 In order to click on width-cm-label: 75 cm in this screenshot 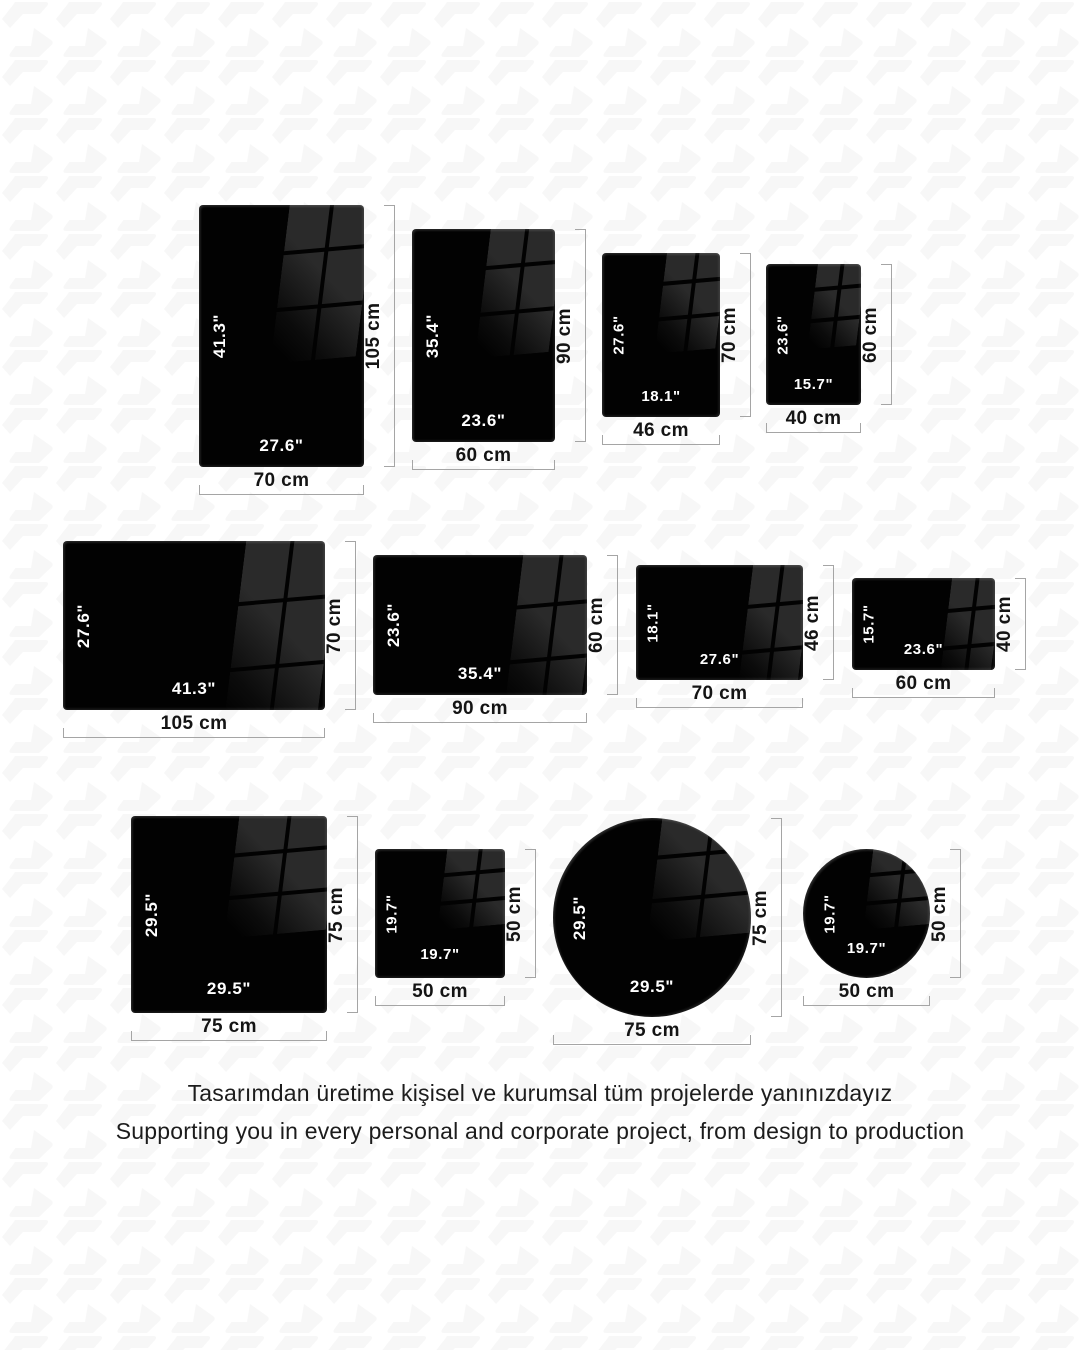, I will do `click(652, 1030)`.